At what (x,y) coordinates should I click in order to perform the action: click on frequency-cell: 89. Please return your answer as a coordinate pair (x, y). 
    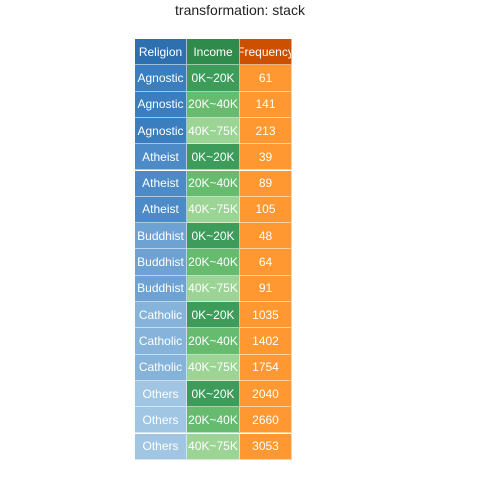
    Looking at the image, I should click on (266, 184).